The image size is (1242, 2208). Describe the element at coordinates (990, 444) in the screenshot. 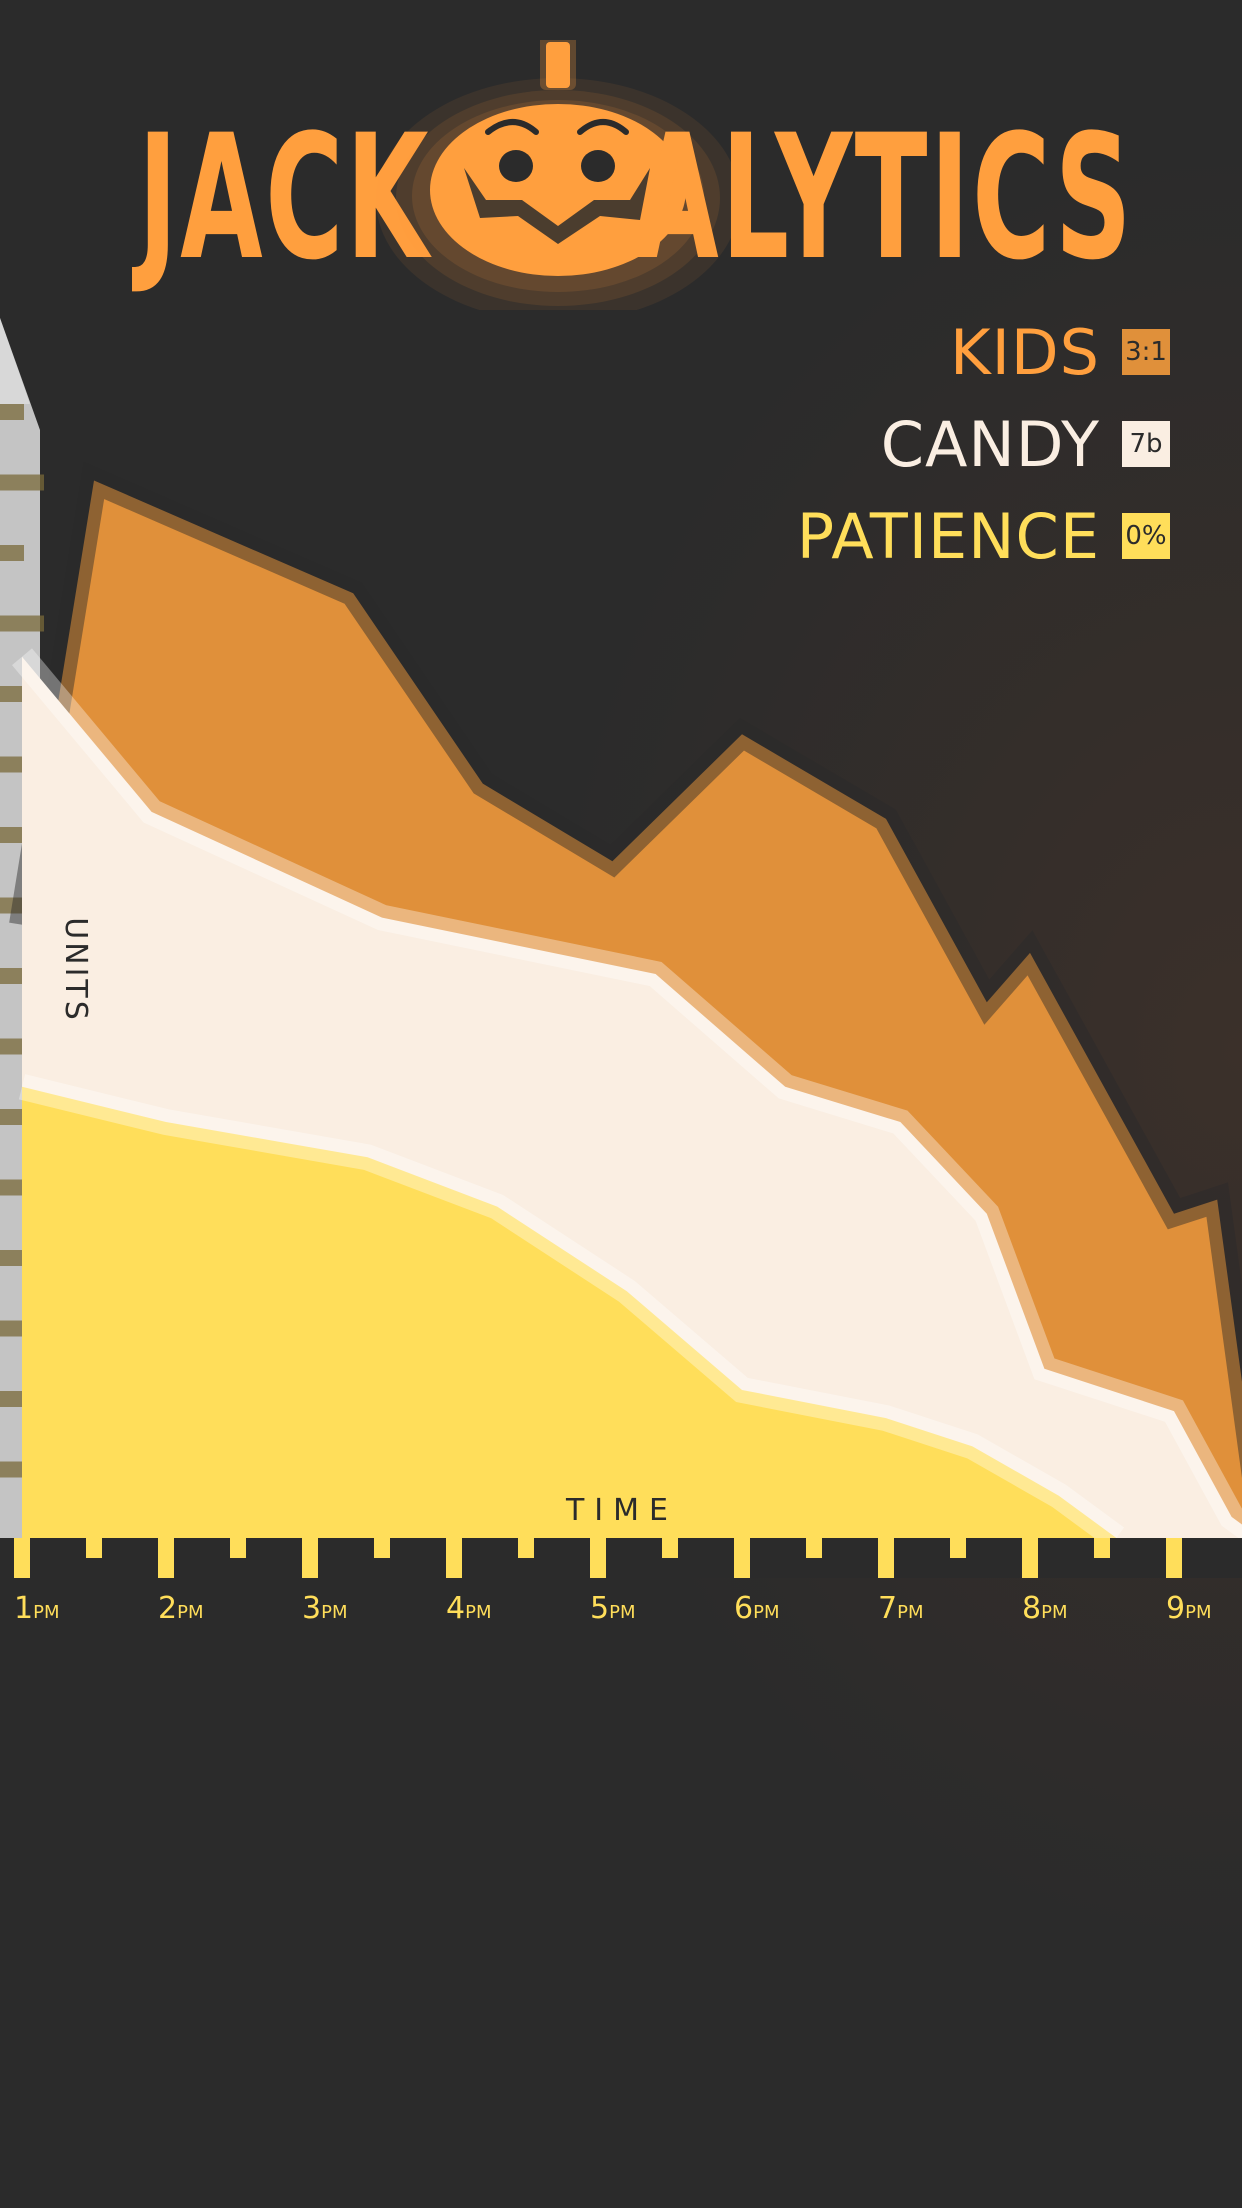

I see `legend-label: CANDY` at that location.